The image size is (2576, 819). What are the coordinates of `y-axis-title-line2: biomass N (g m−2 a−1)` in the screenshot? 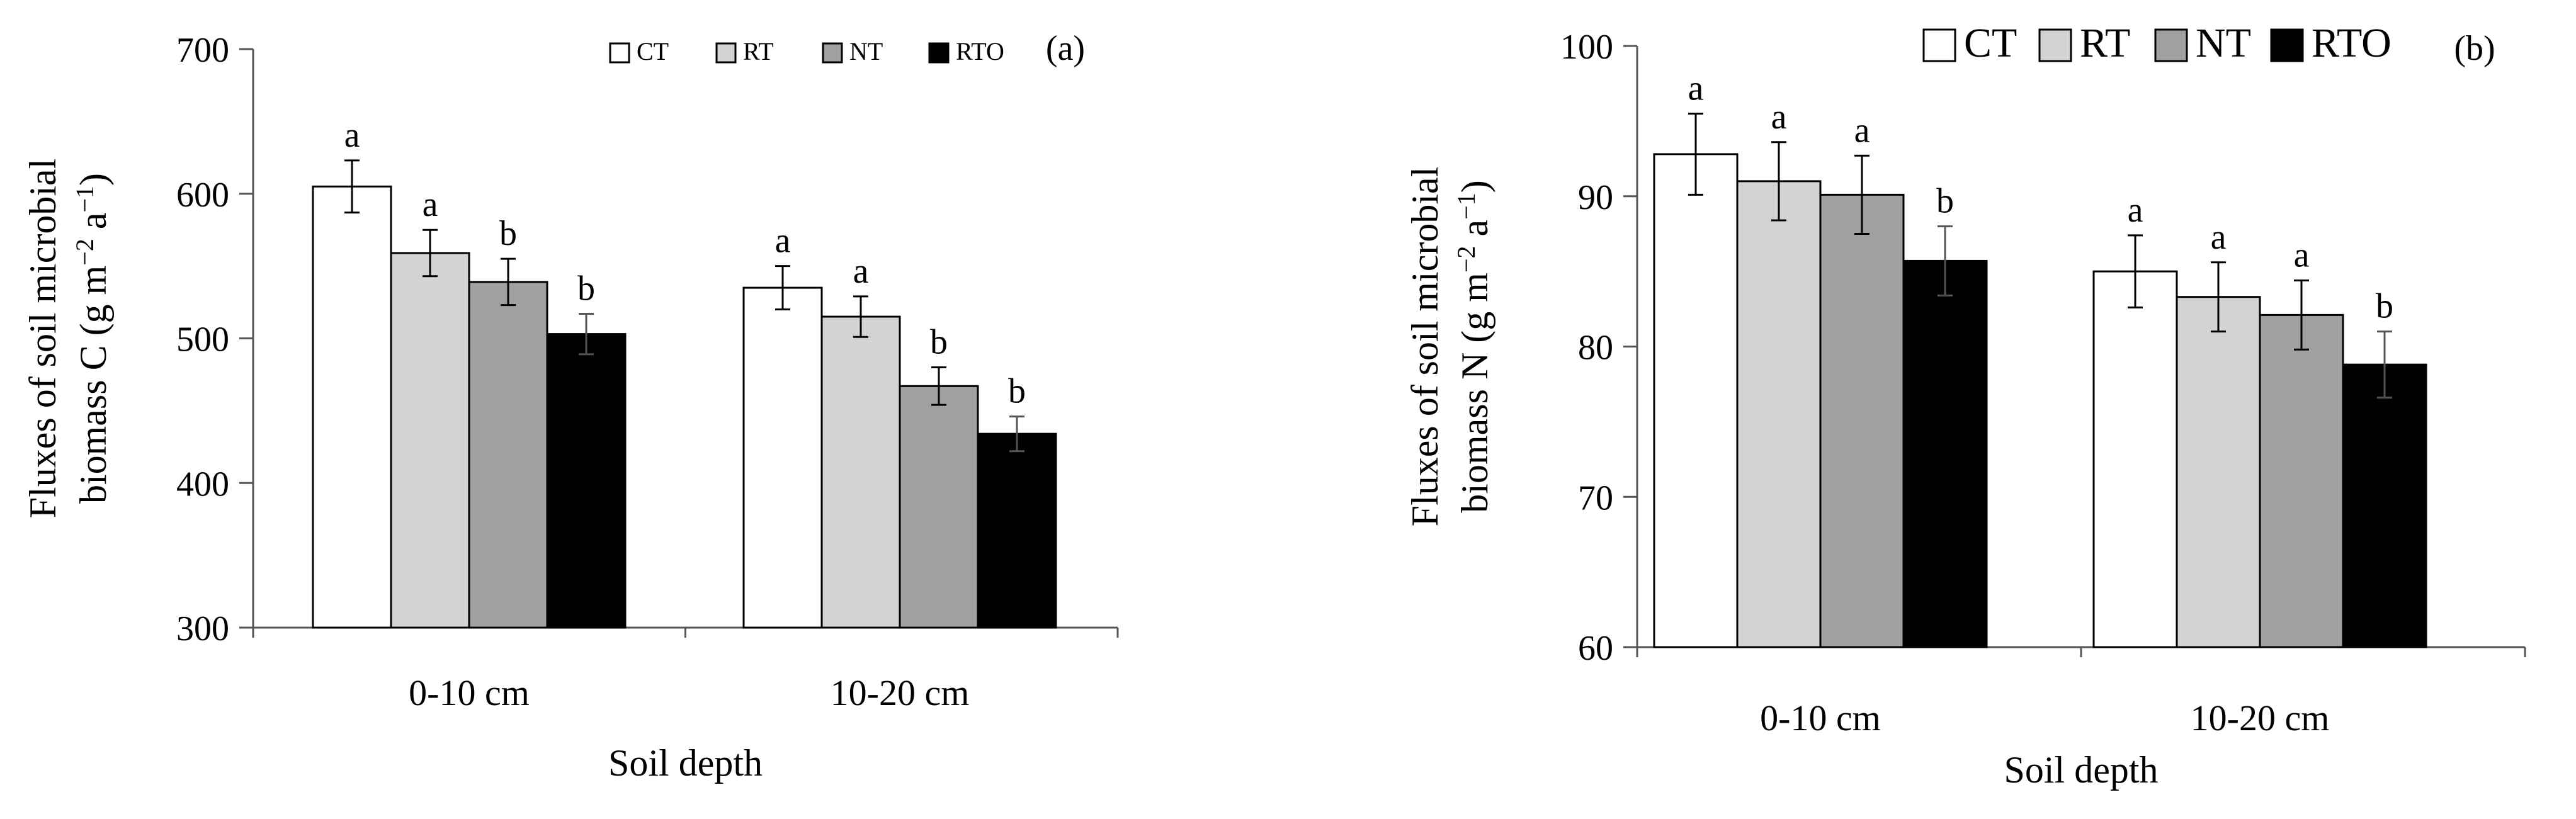 It's located at (1473, 346).